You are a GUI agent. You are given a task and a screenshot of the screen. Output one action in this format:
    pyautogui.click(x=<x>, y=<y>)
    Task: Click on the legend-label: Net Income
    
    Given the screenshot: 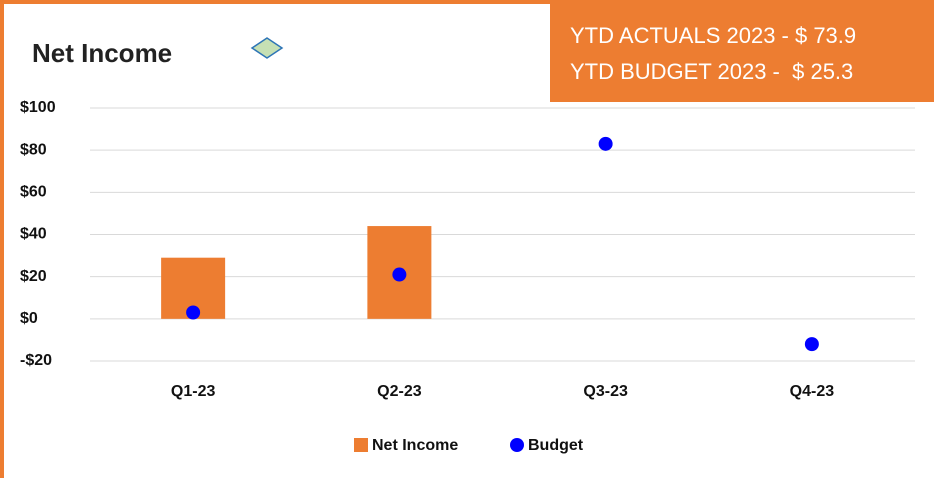 What is the action you would take?
    pyautogui.click(x=415, y=445)
    